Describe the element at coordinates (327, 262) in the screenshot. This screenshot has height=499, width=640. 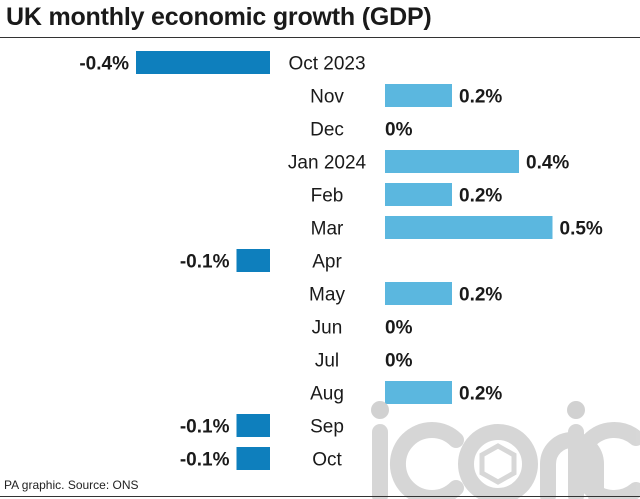
I see `category-label: Apr` at that location.